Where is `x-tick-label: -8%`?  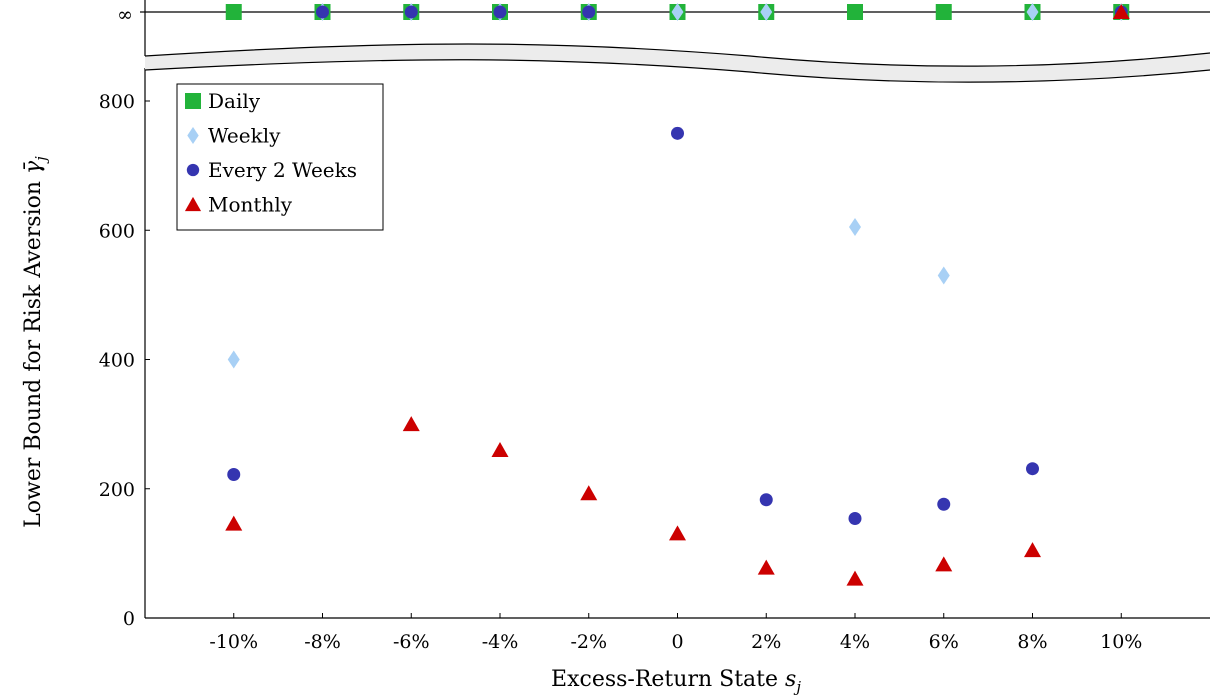
x-tick-label: -8% is located at coordinates (322, 642).